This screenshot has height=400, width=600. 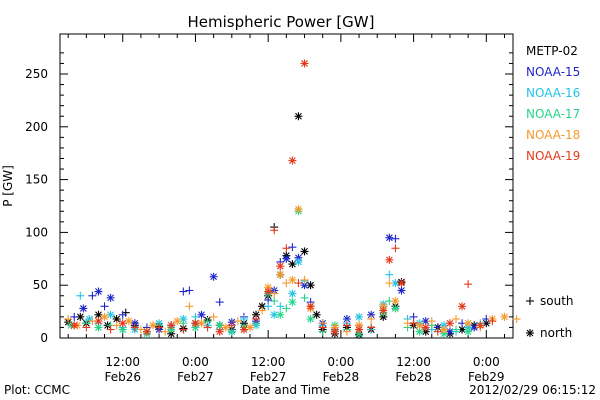 What do you see at coordinates (553, 72) in the screenshot?
I see `legend-entry: NOAA-15` at bounding box center [553, 72].